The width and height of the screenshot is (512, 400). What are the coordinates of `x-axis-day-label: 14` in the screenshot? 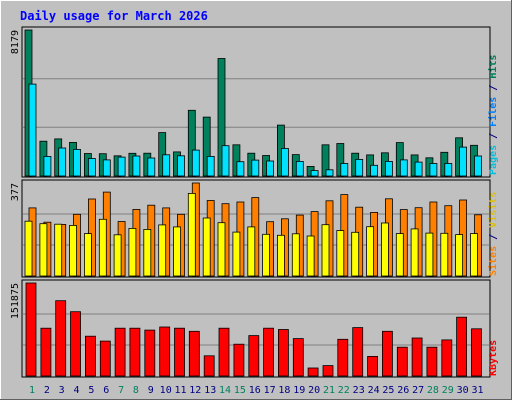 It's located at (225, 390).